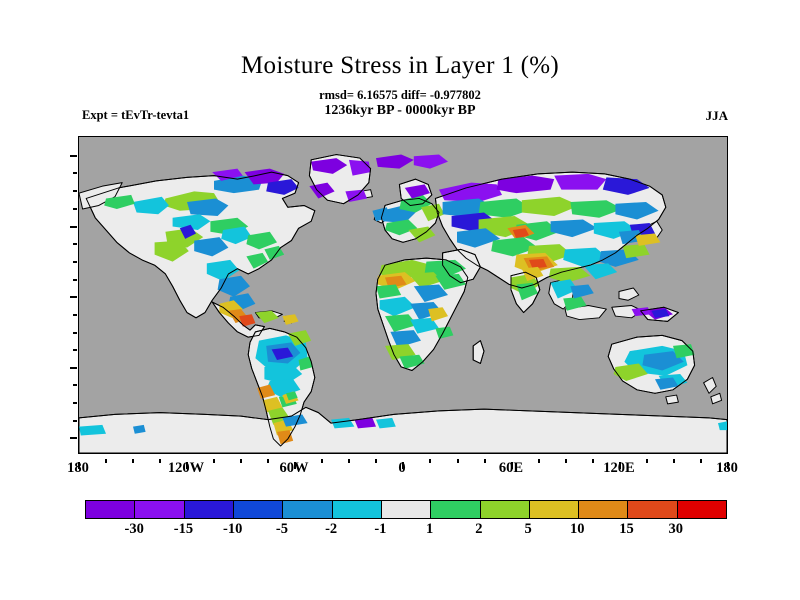 This screenshot has width=800, height=600. I want to click on colorbar-tick-label: -15, so click(183, 529).